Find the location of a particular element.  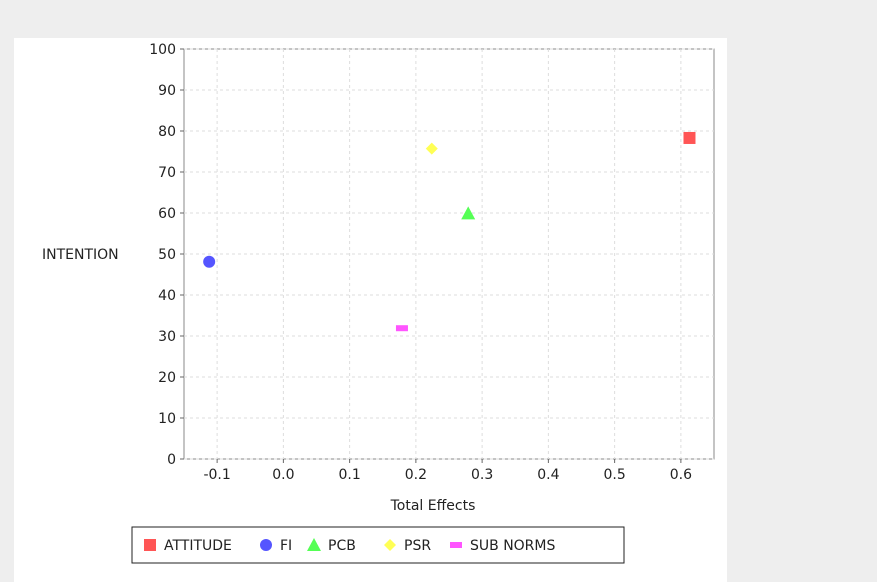

y-tick-label: 10 is located at coordinates (167, 419).